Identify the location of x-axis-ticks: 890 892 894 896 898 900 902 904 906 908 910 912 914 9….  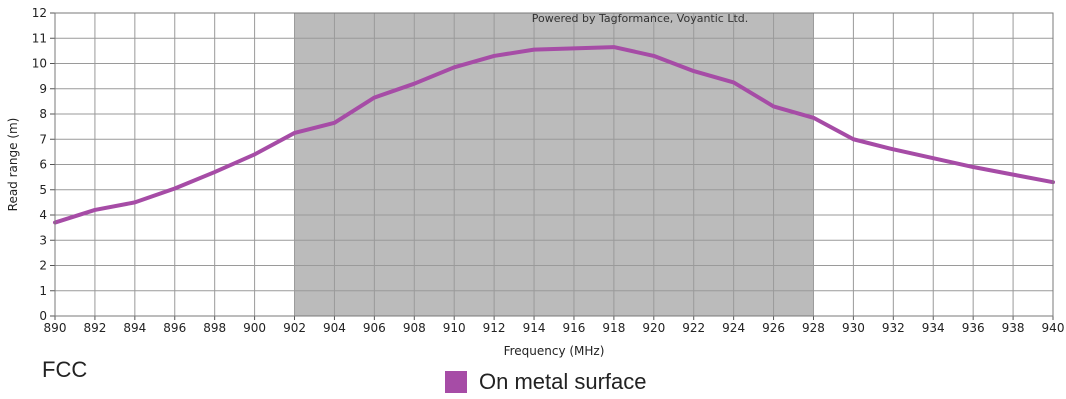
(554, 325).